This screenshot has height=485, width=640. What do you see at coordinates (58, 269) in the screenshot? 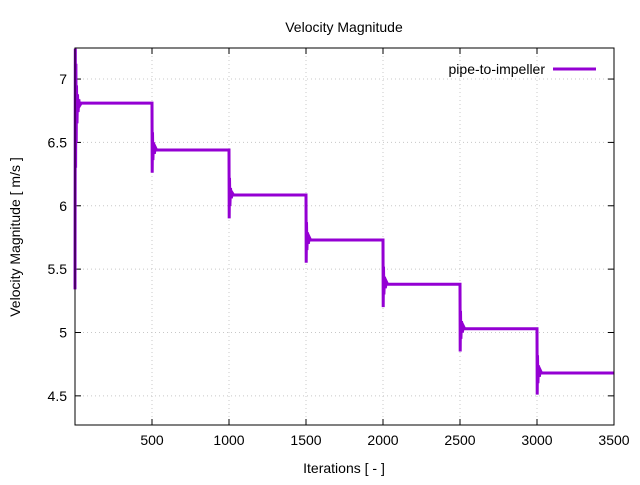
I see `y-tick-label: 5.5` at bounding box center [58, 269].